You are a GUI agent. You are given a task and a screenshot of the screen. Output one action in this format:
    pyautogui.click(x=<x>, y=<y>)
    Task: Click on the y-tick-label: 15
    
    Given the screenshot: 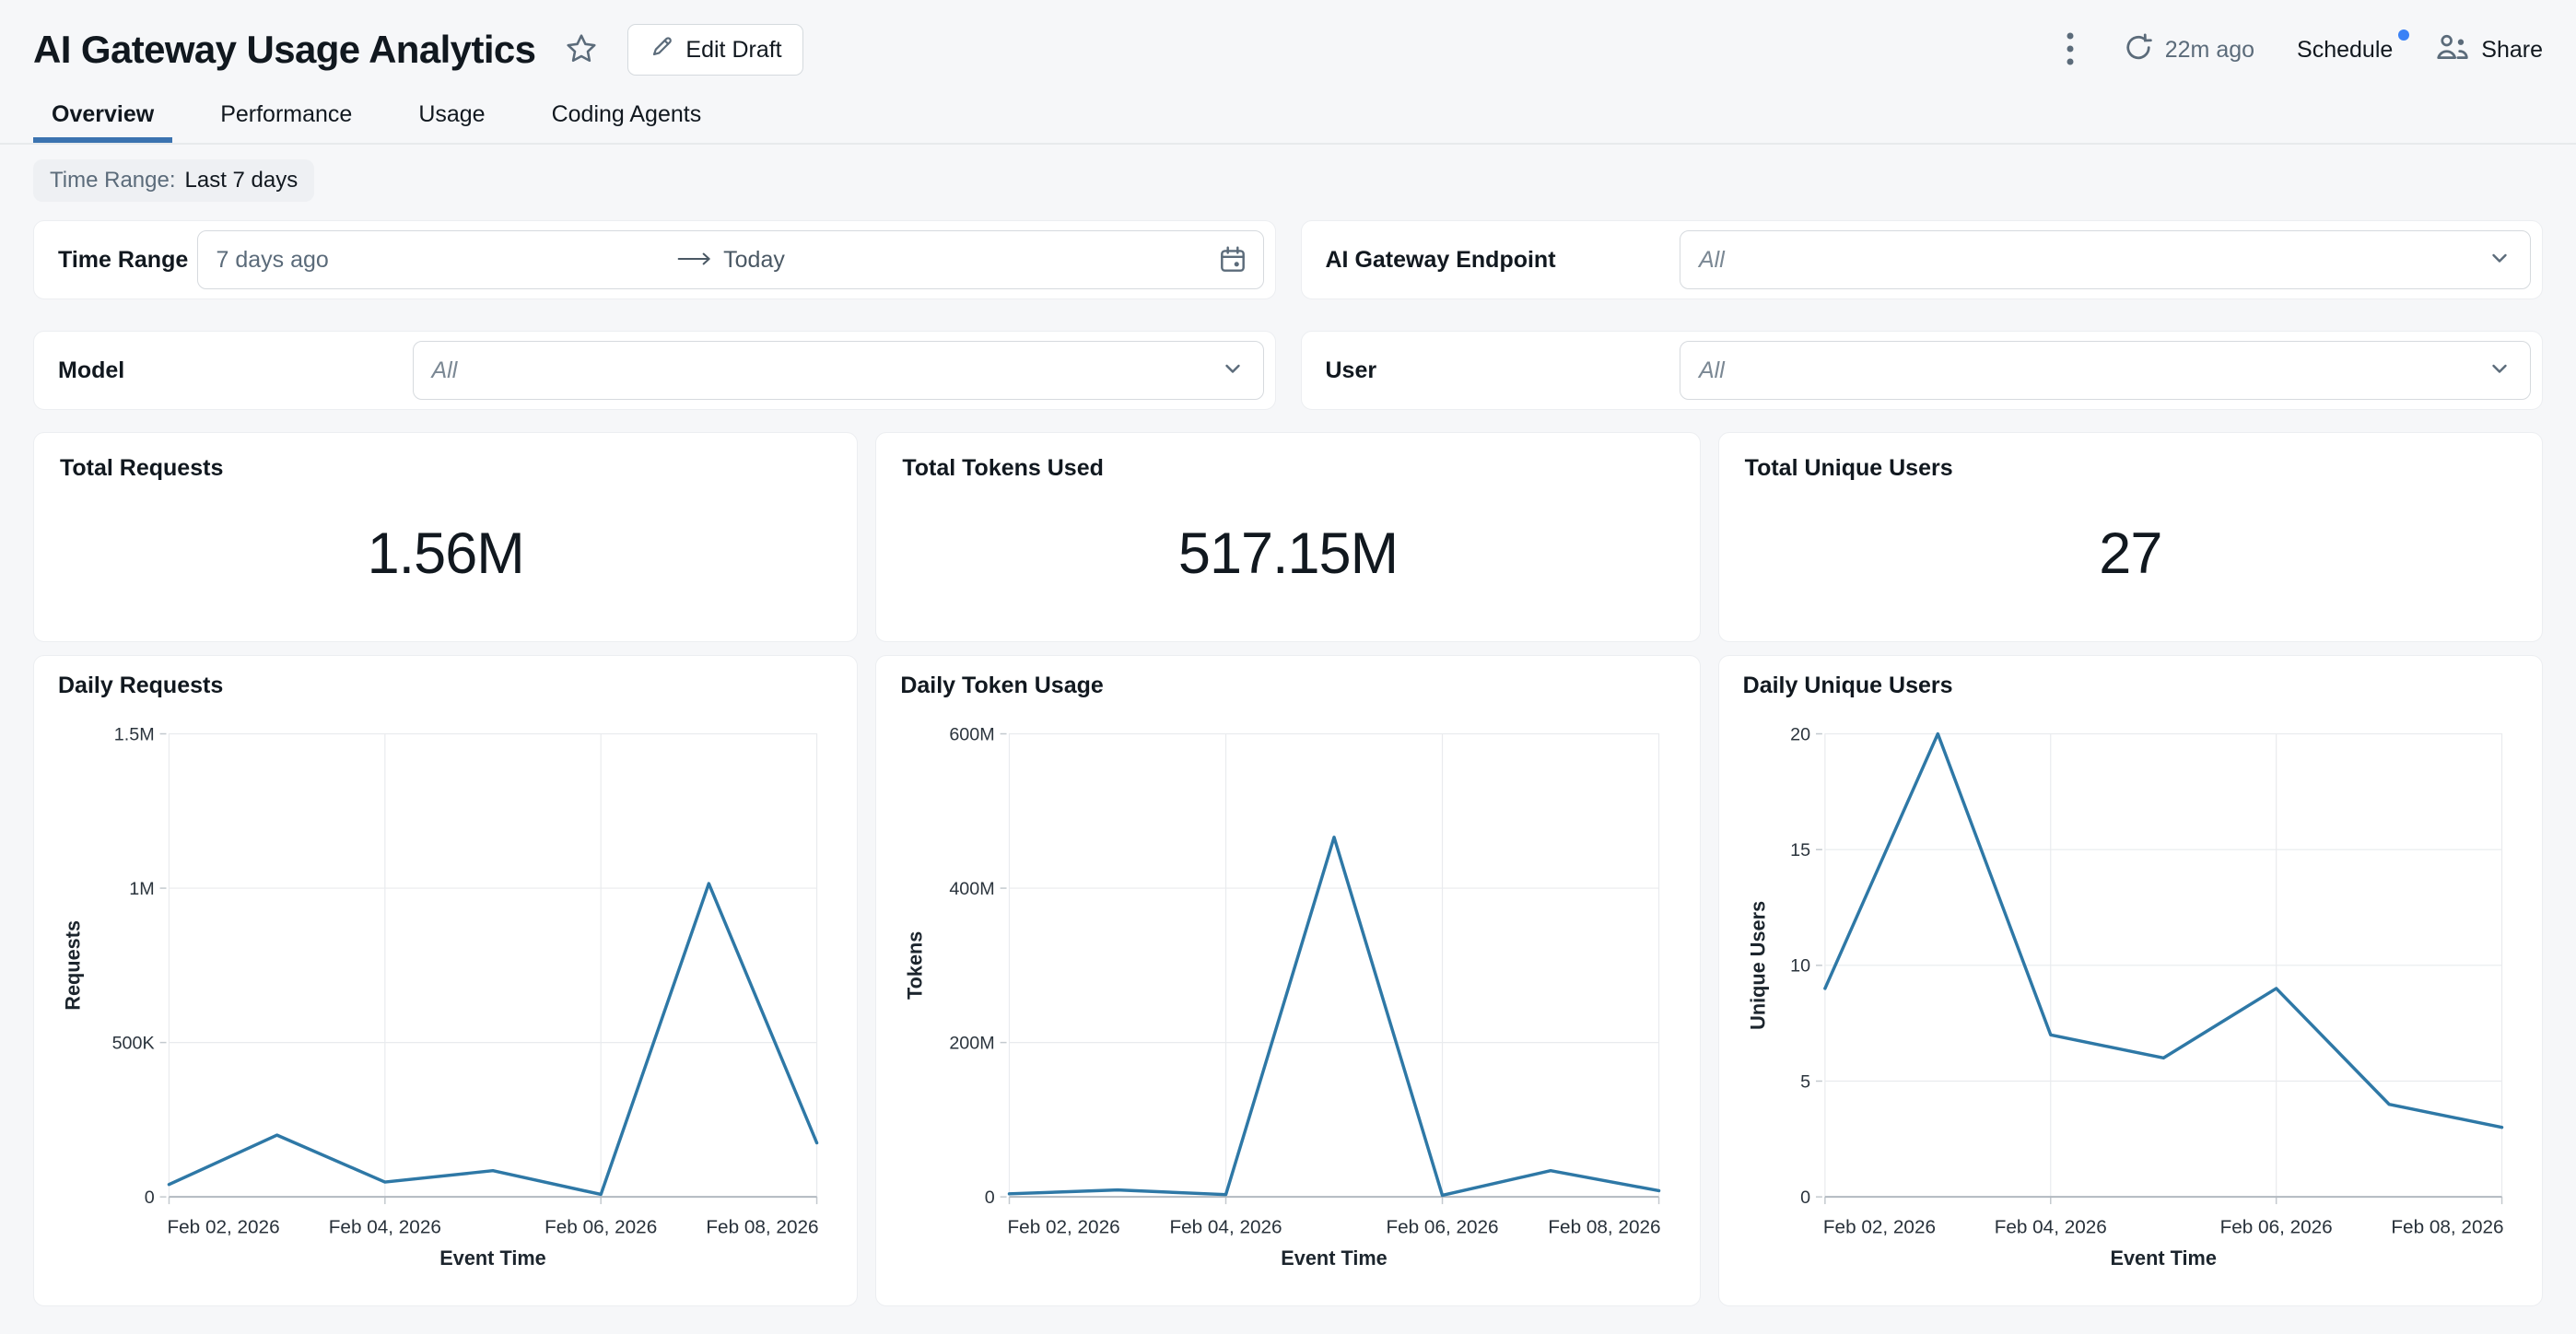 What is the action you would take?
    pyautogui.click(x=1800, y=850)
    